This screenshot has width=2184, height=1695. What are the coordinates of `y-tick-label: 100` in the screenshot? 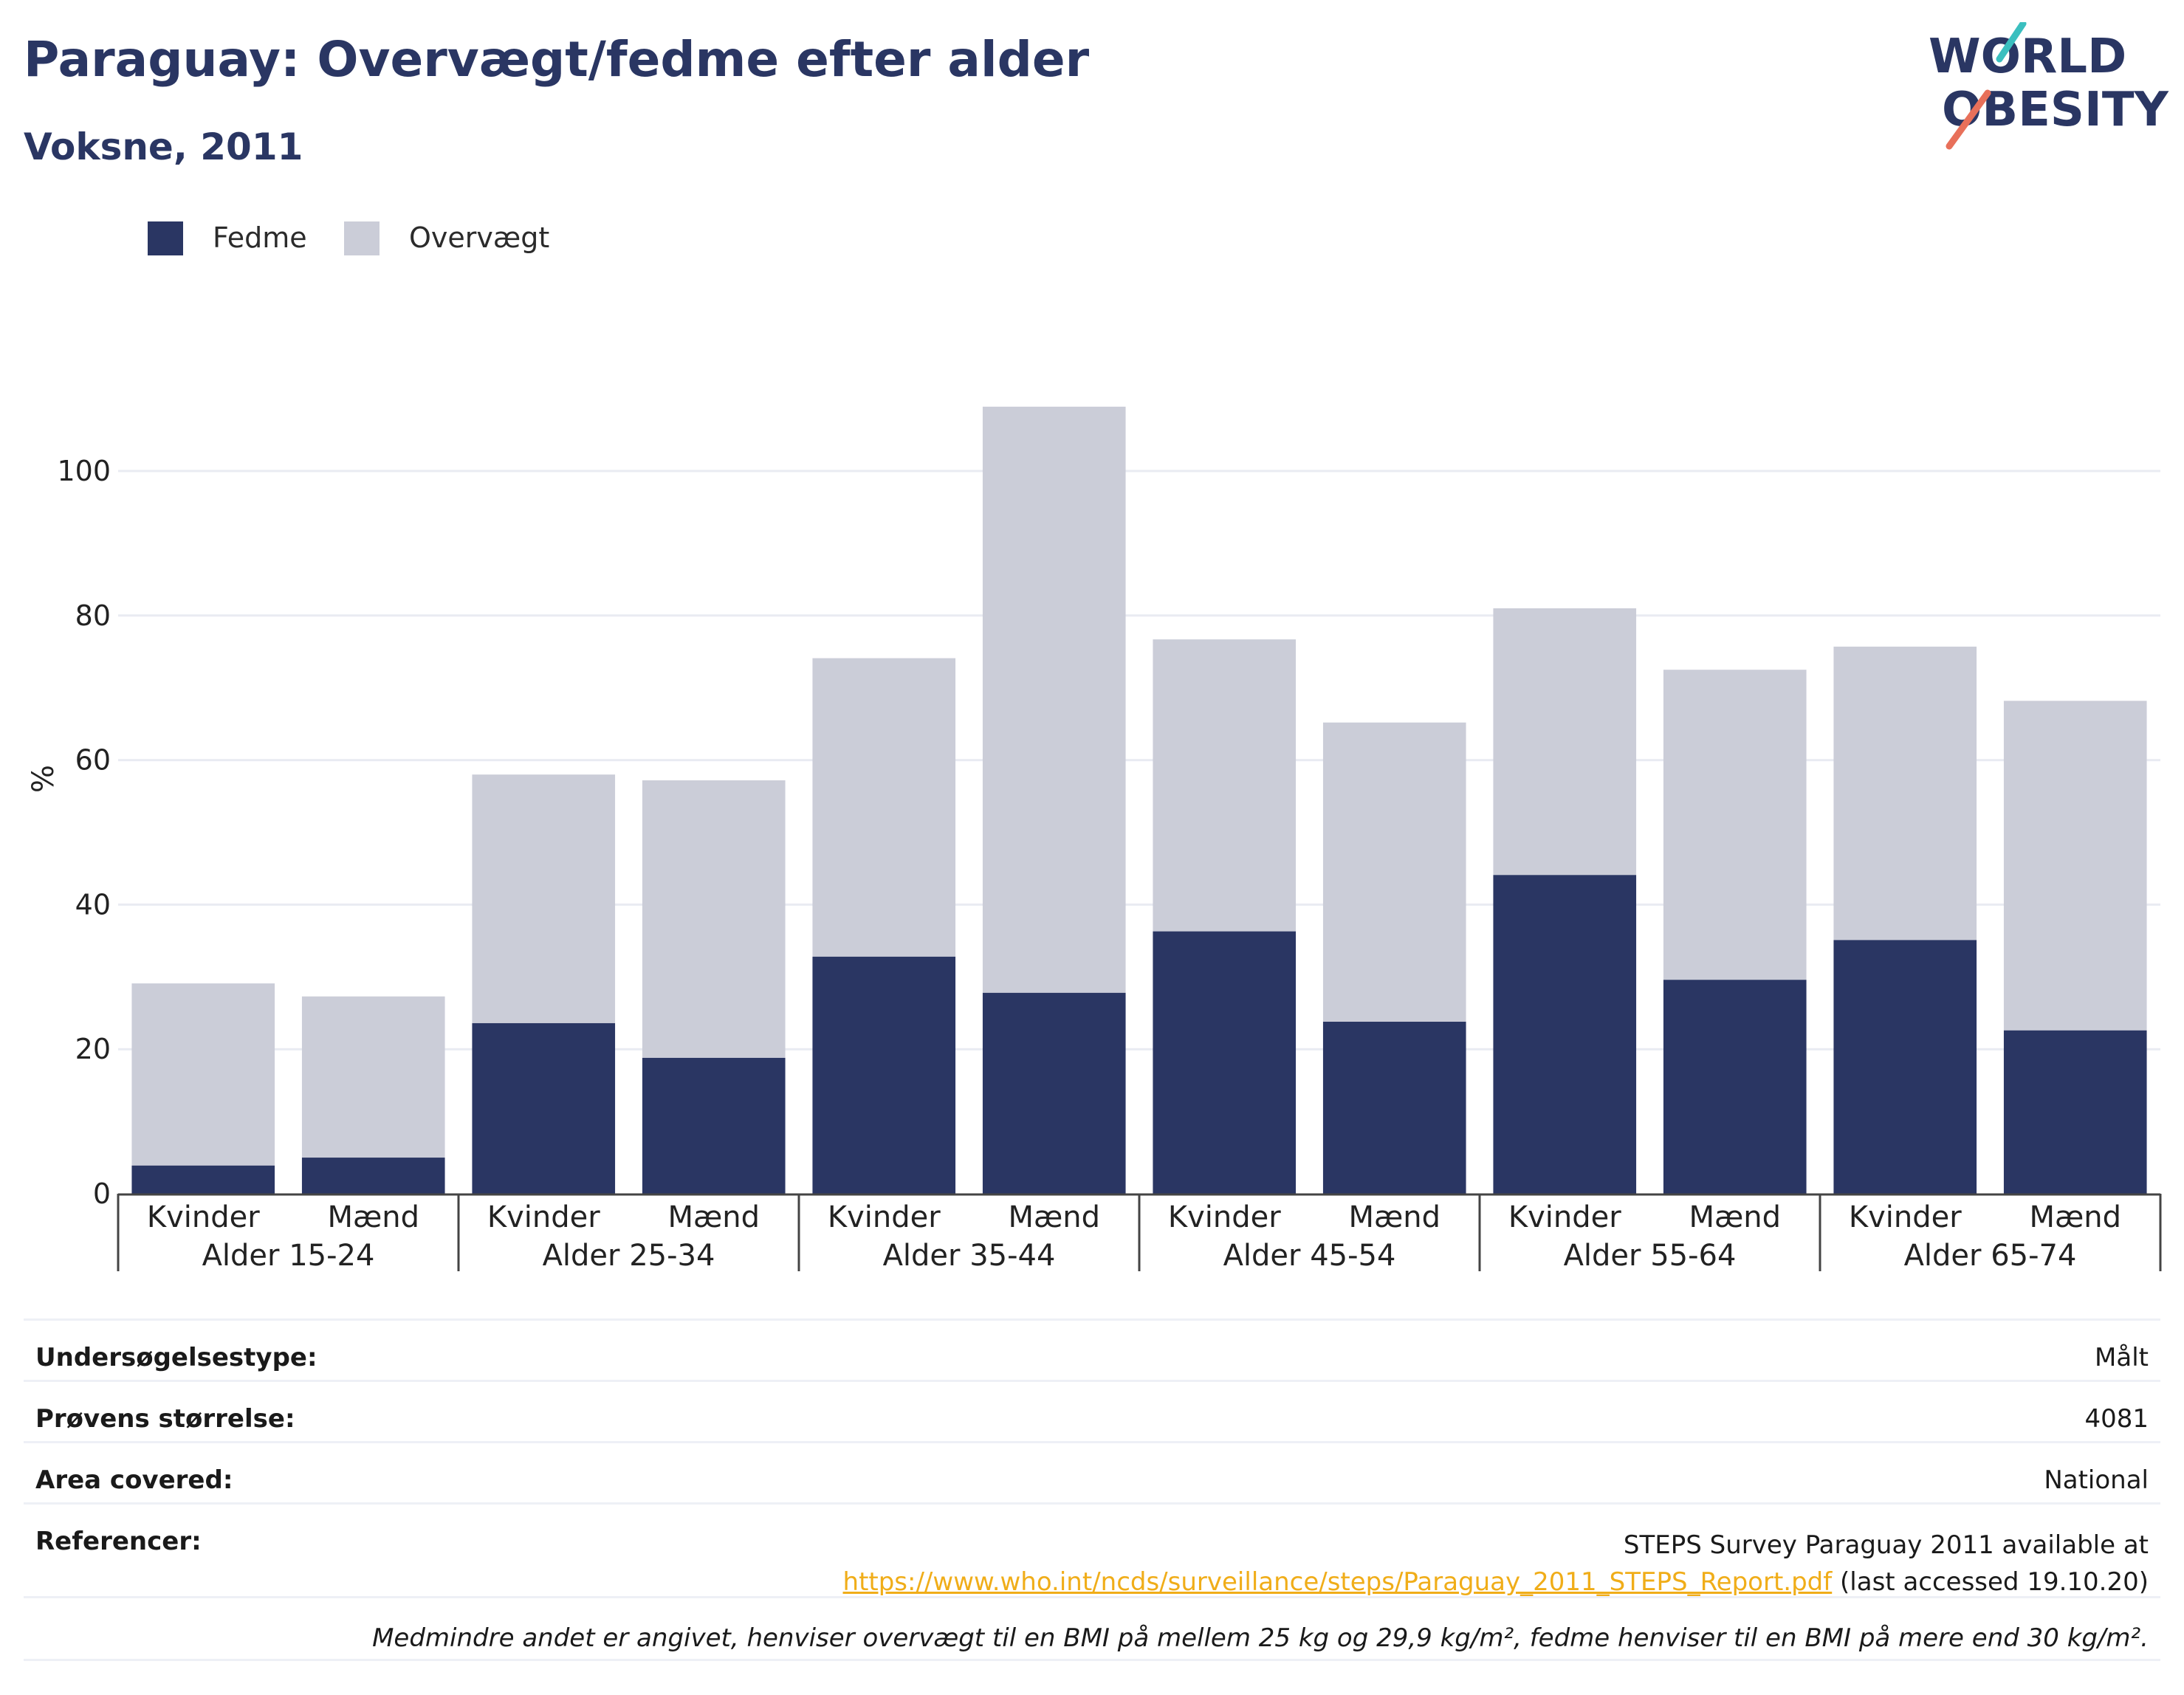 It's located at (84, 471).